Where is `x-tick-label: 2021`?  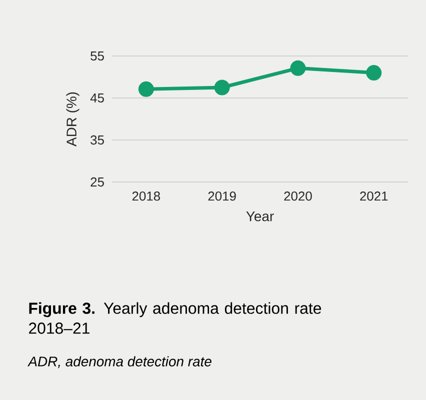
x-tick-label: 2021 is located at coordinates (374, 196).